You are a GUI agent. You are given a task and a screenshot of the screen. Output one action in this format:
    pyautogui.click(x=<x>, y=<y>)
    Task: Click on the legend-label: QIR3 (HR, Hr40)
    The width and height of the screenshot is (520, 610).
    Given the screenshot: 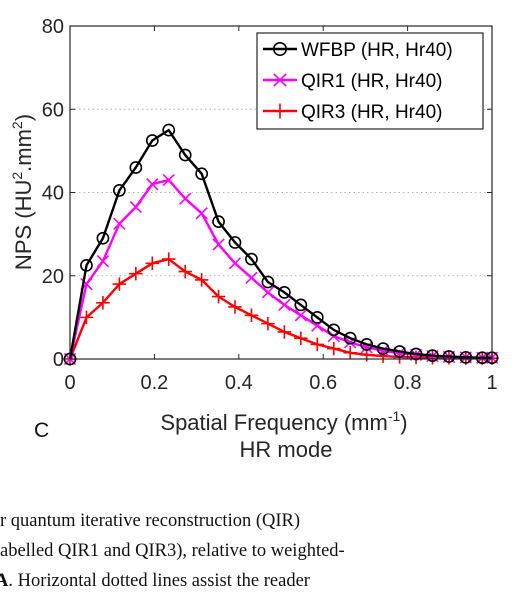 What is the action you would take?
    pyautogui.click(x=371, y=112)
    